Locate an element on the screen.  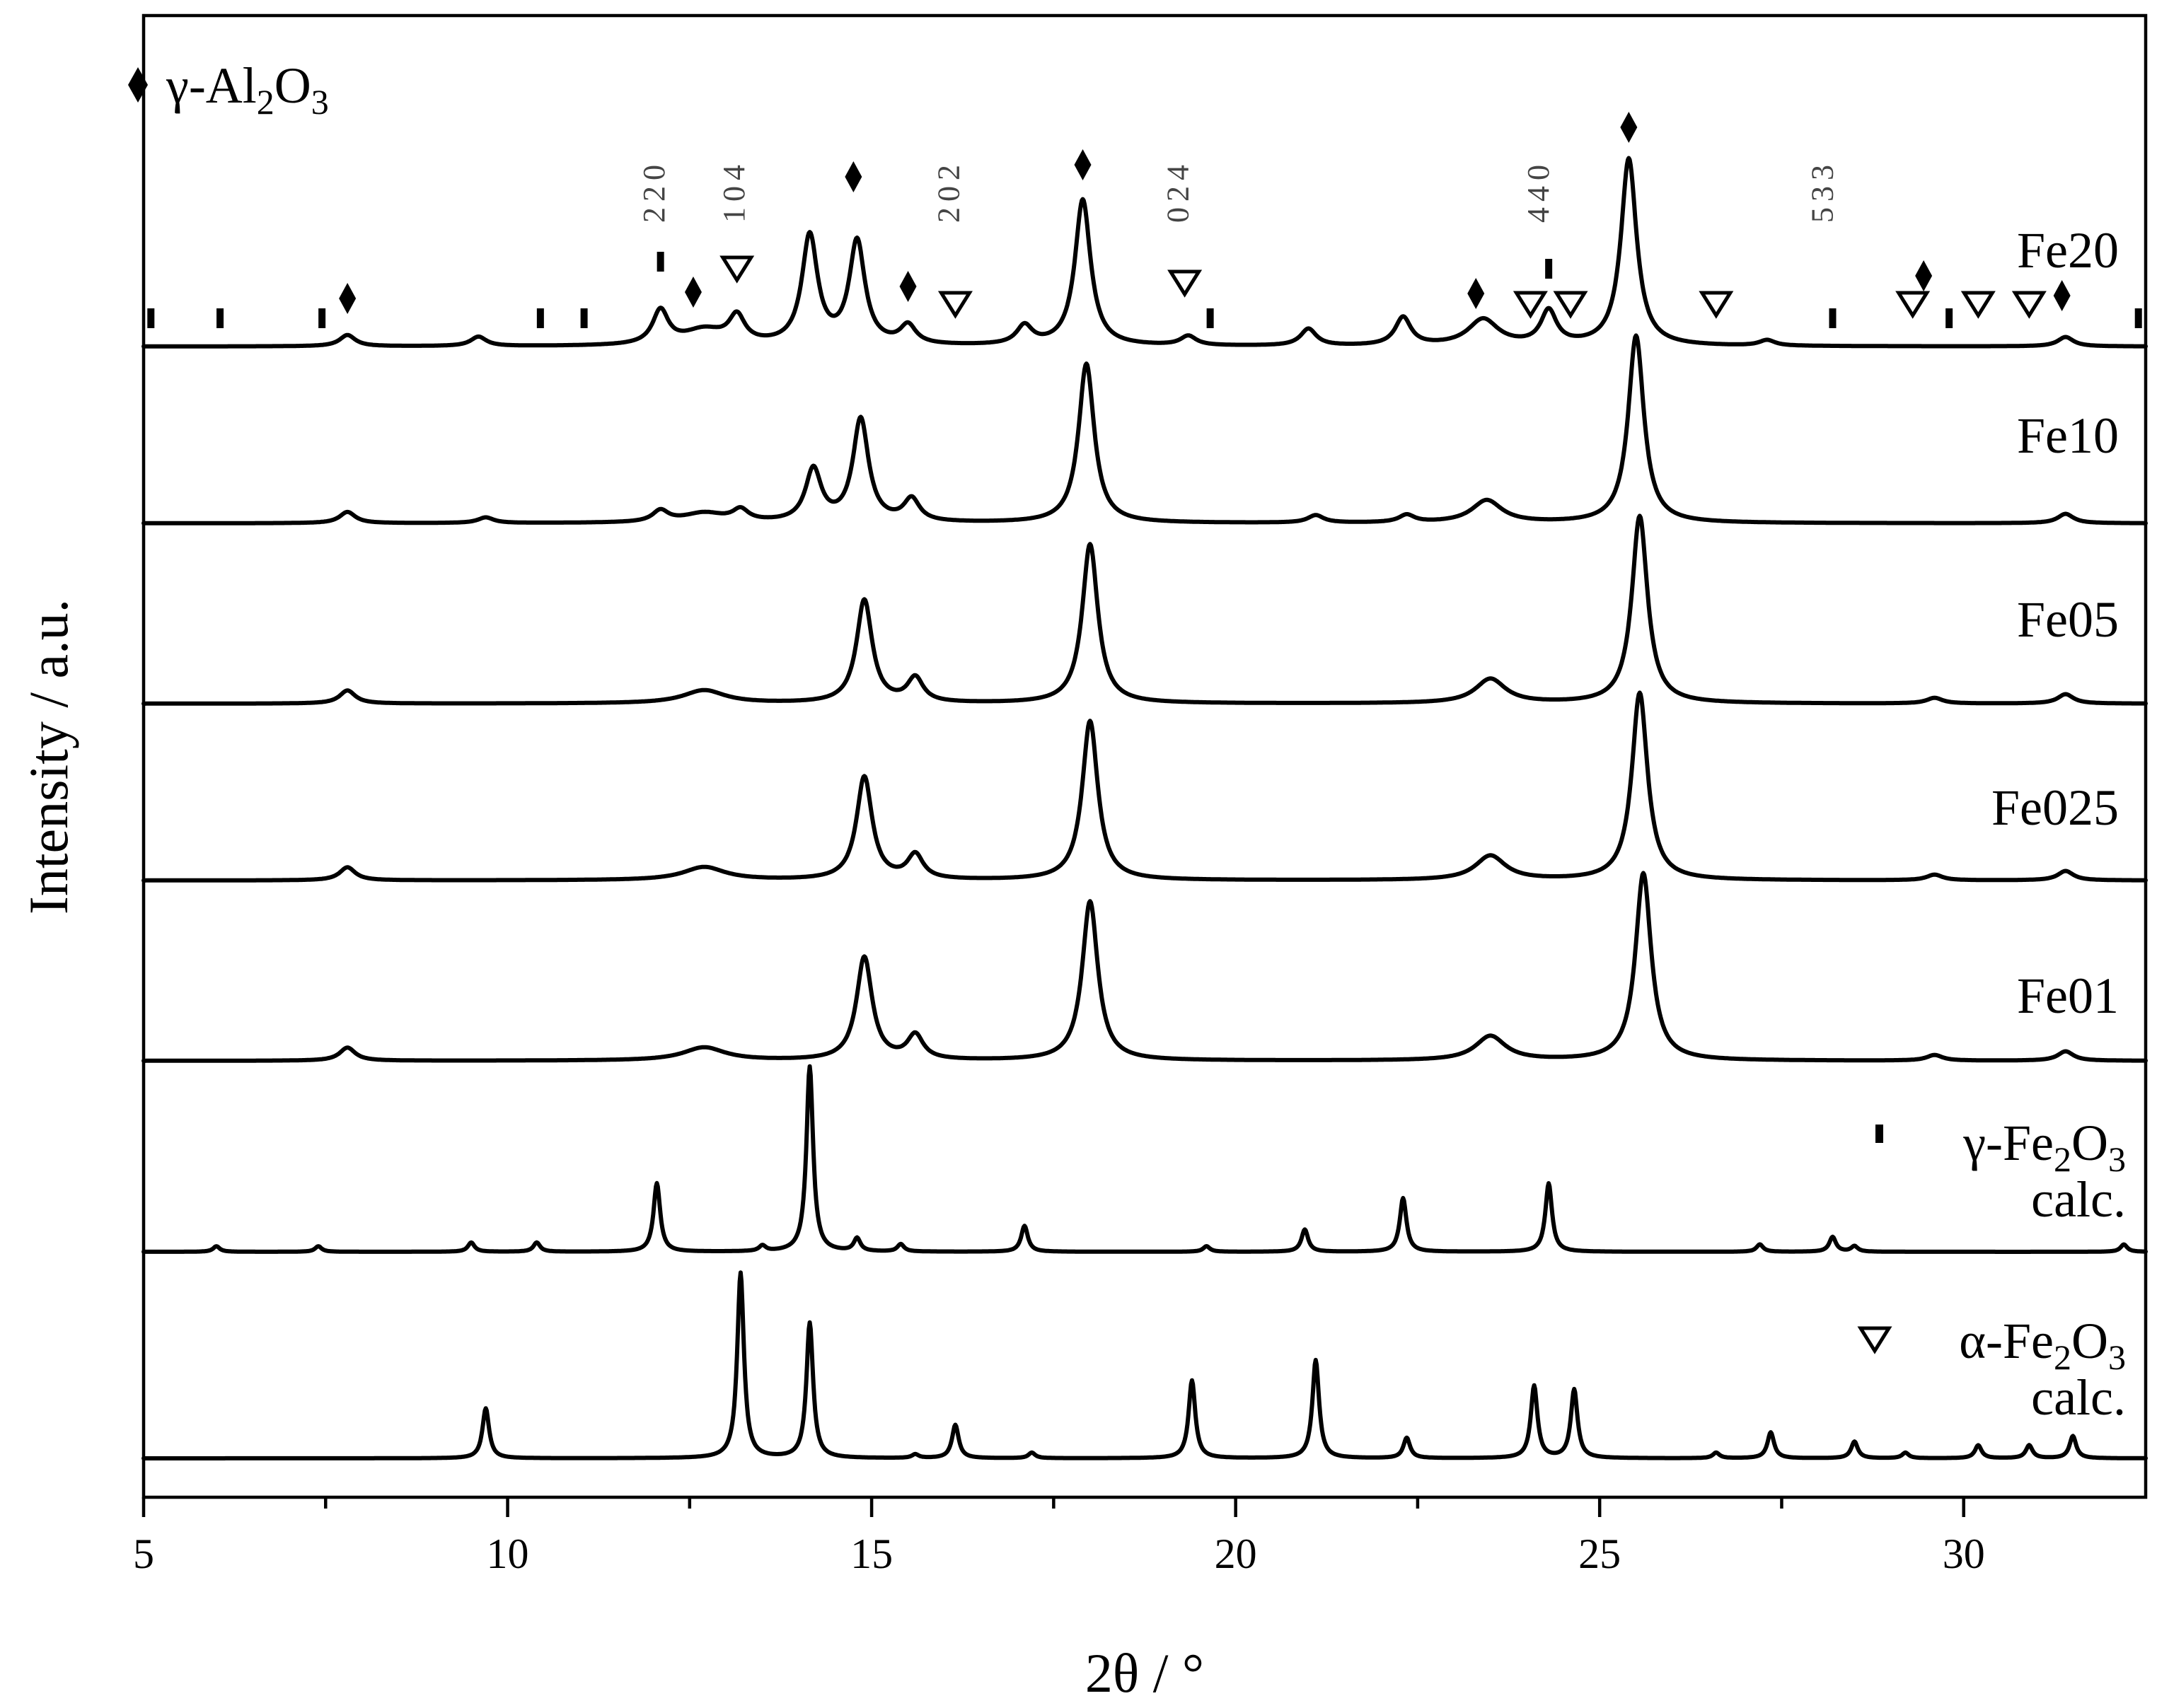
hkl-label: 220 is located at coordinates (654, 191).